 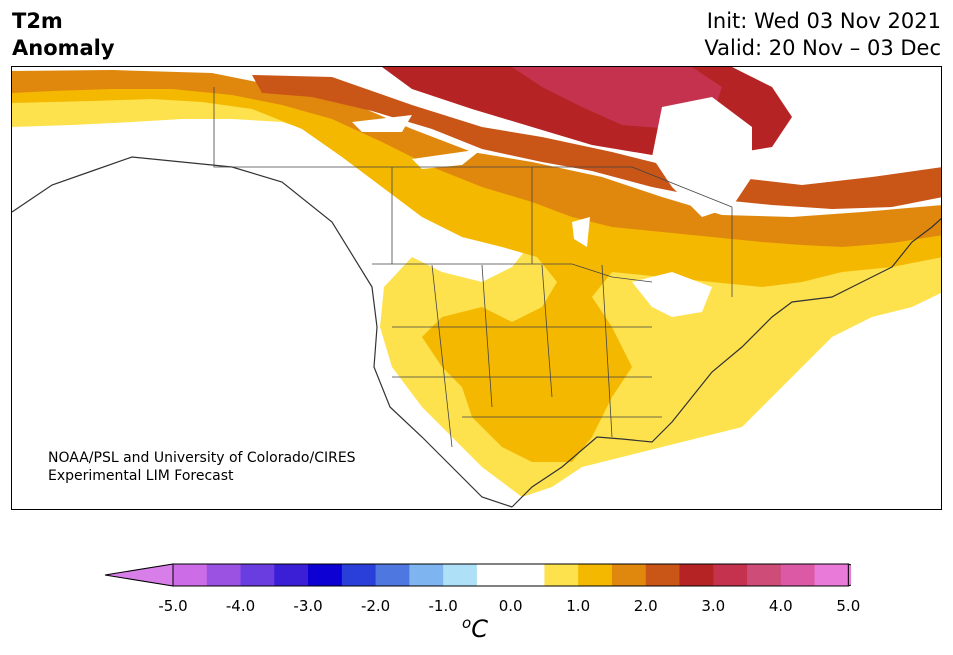 I want to click on unit-label: C, so click(x=479, y=629).